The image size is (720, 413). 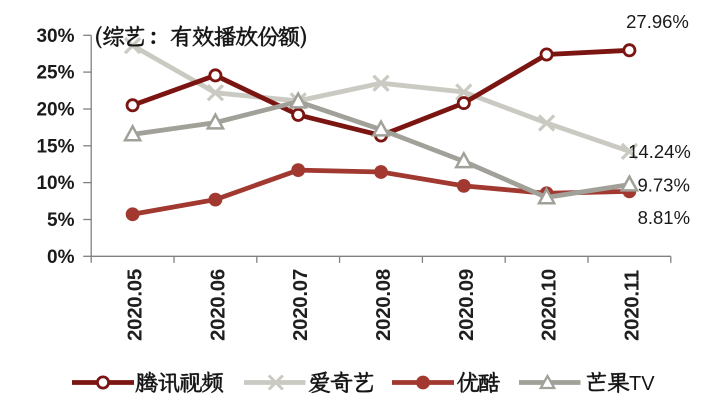 I want to click on svg-text: 10%, so click(x=55, y=183).